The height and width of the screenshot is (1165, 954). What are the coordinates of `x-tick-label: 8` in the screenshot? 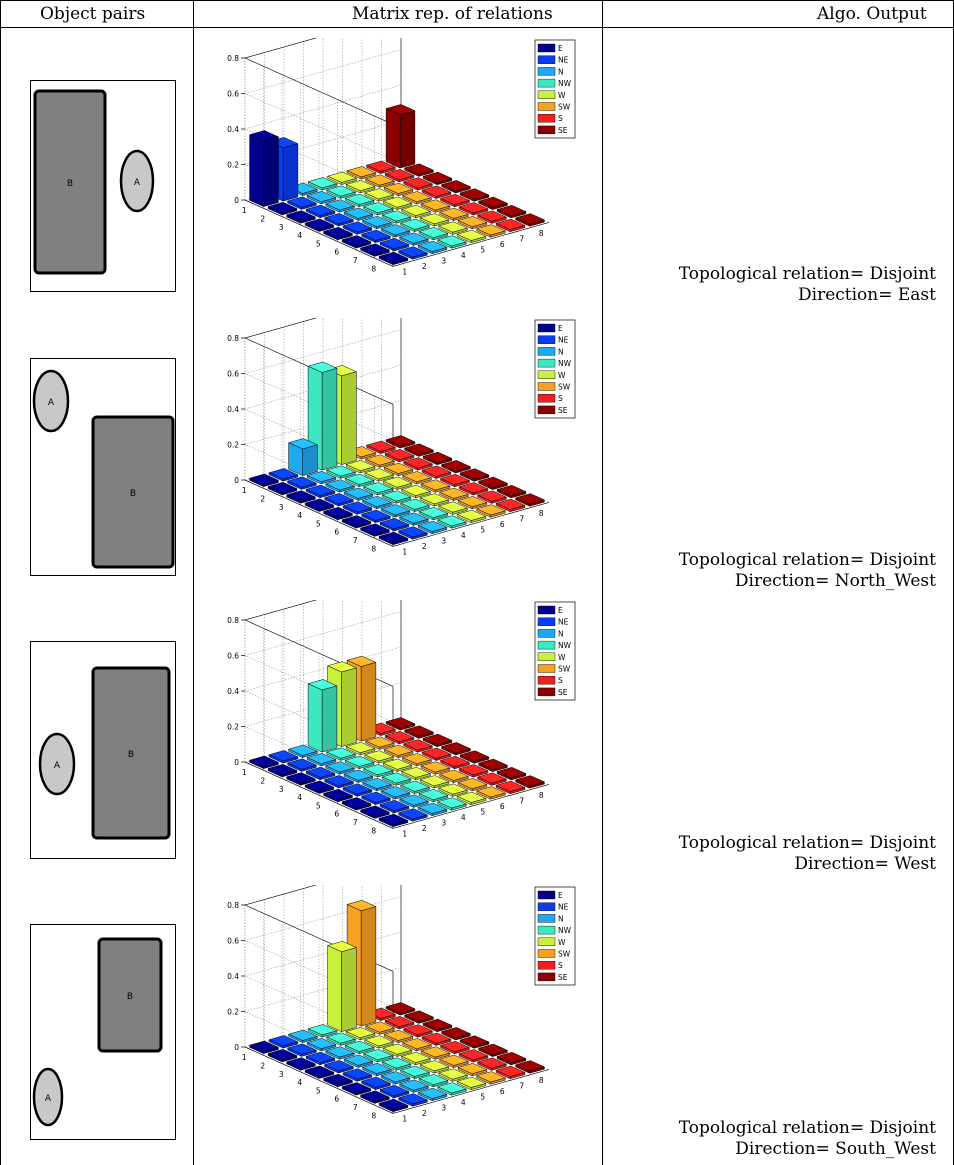 It's located at (373, 548).